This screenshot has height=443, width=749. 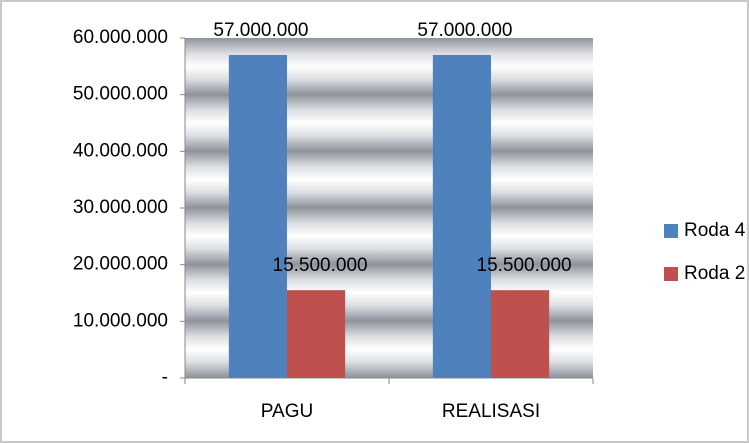 What do you see at coordinates (165, 377) in the screenshot?
I see `y-tick-label: -` at bounding box center [165, 377].